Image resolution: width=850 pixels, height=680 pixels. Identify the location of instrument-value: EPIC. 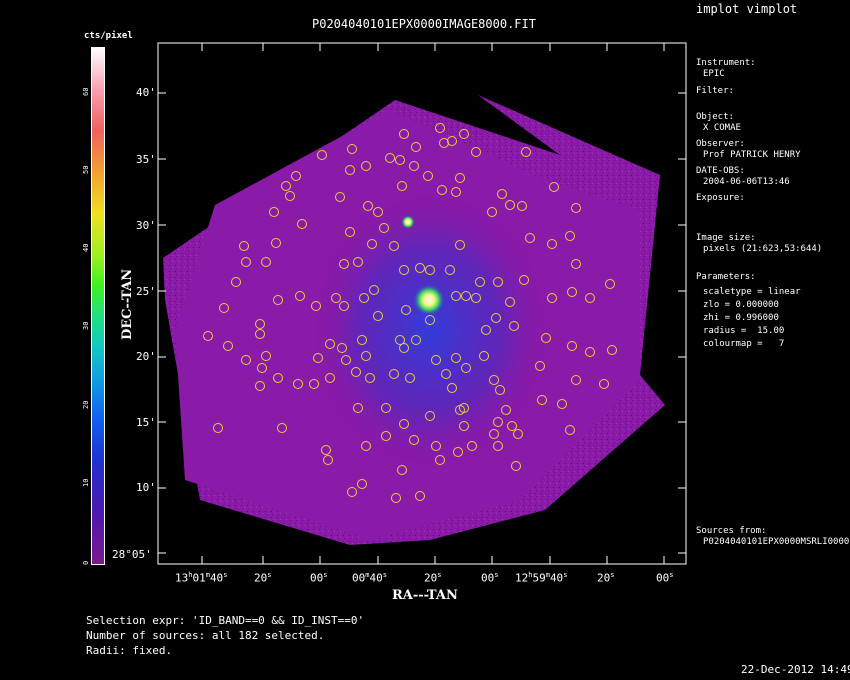
(714, 74).